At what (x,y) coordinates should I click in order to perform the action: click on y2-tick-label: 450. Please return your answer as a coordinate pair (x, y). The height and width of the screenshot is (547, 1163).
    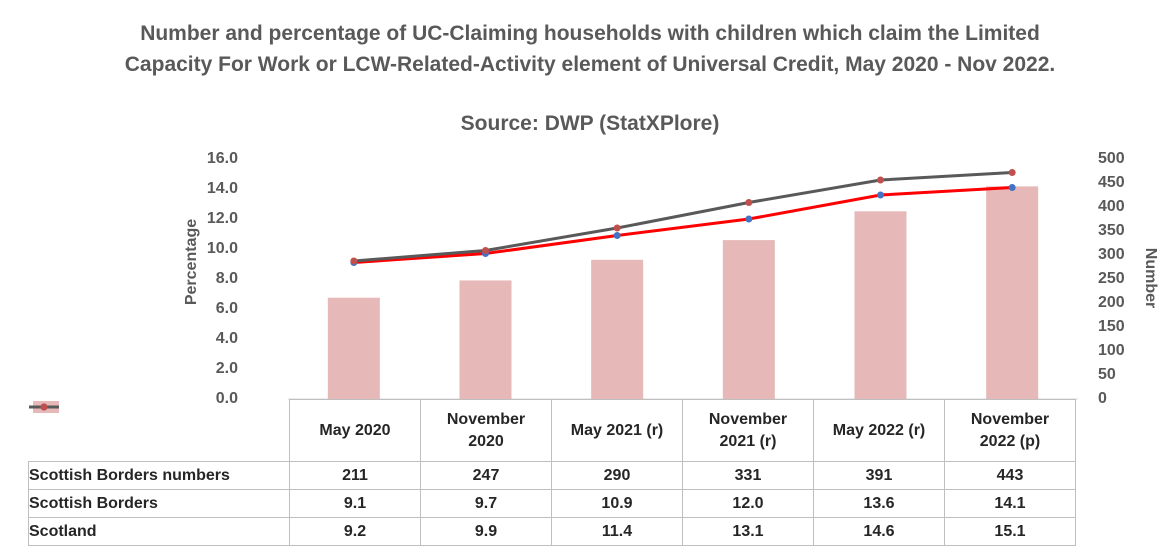
    Looking at the image, I should click on (1111, 182).